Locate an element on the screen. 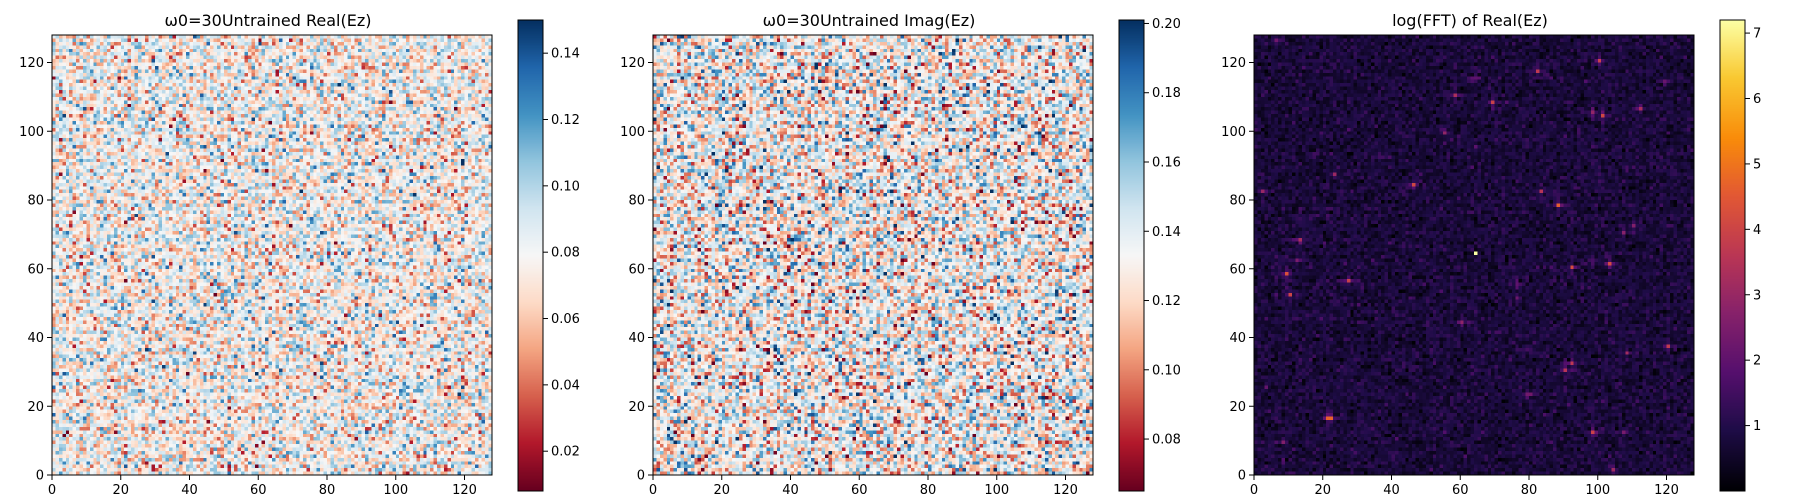 The width and height of the screenshot is (1800, 500). colorbar-tick-label: 2 is located at coordinates (1757, 361).